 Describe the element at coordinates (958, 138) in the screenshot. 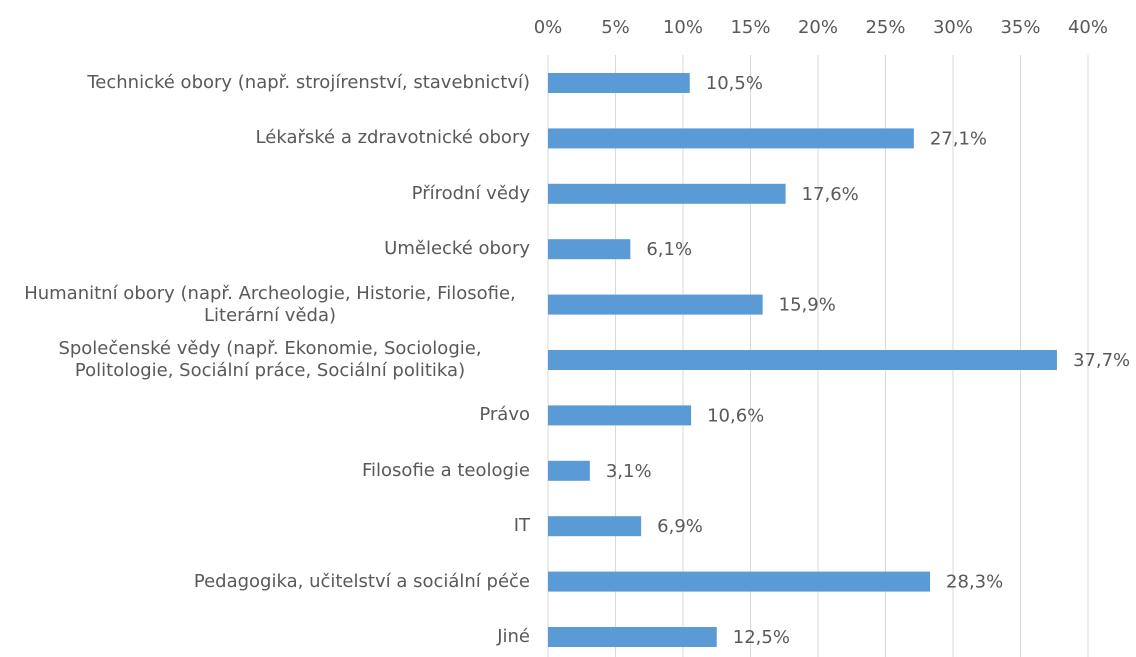

I see `data-label: 27,1%` at that location.